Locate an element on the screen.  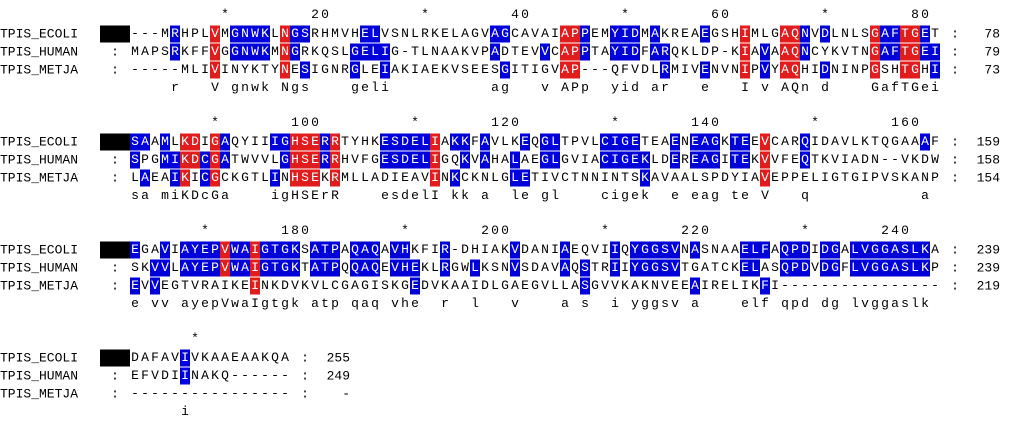
residue-count: 239 is located at coordinates (988, 267).